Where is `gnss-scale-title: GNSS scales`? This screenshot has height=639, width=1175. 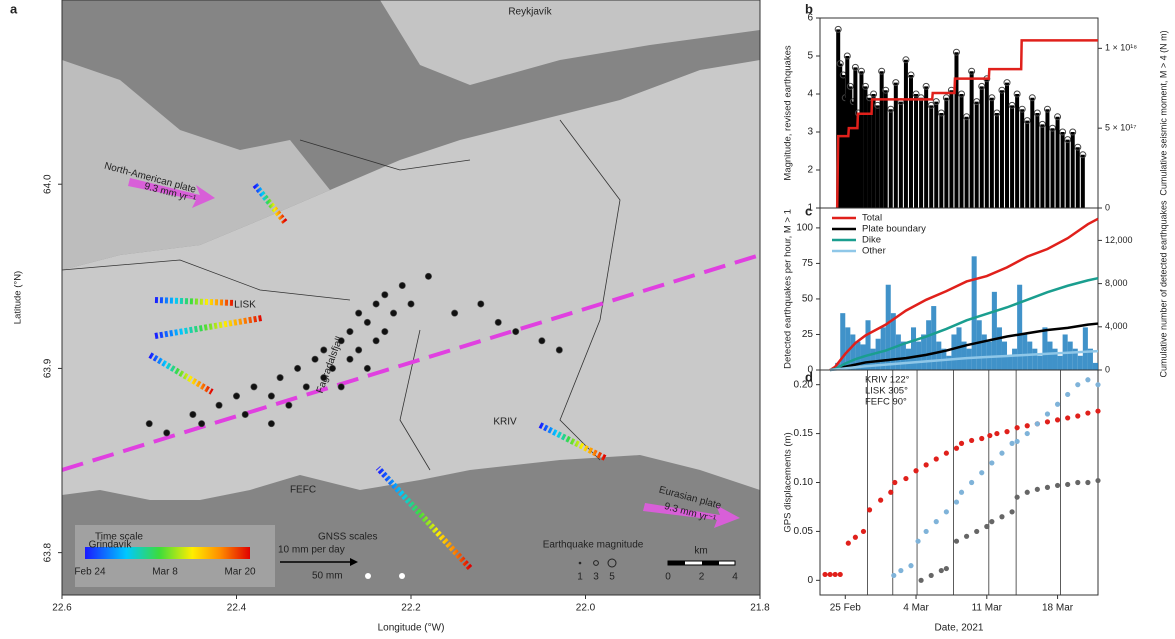 gnss-scale-title: GNSS scales is located at coordinates (347, 537).